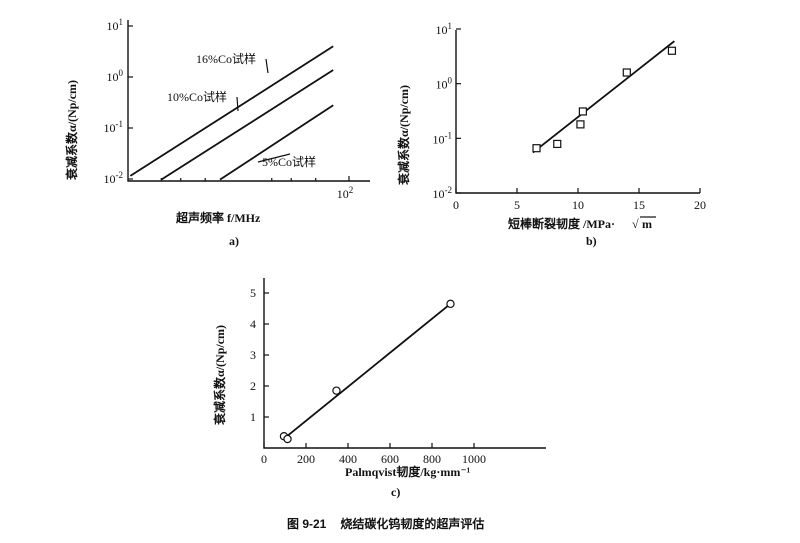  What do you see at coordinates (700, 205) in the screenshot?
I see `panel-b-x-tick-label: 20` at bounding box center [700, 205].